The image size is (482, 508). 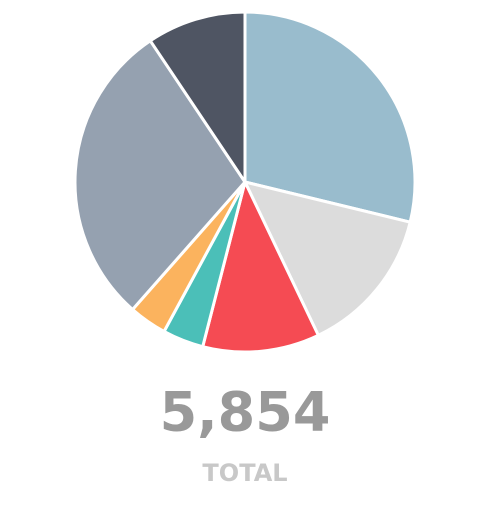 What do you see at coordinates (244, 473) in the screenshot?
I see `total-label: TOTAL` at bounding box center [244, 473].